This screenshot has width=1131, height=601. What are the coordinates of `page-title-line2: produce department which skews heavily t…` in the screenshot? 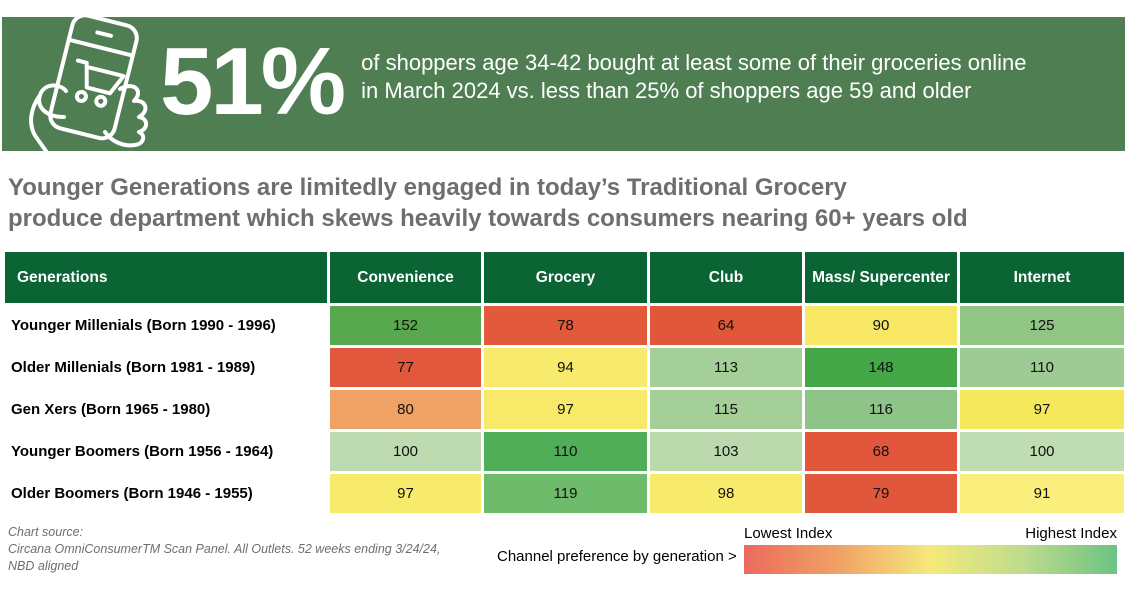 It's located at (488, 218).